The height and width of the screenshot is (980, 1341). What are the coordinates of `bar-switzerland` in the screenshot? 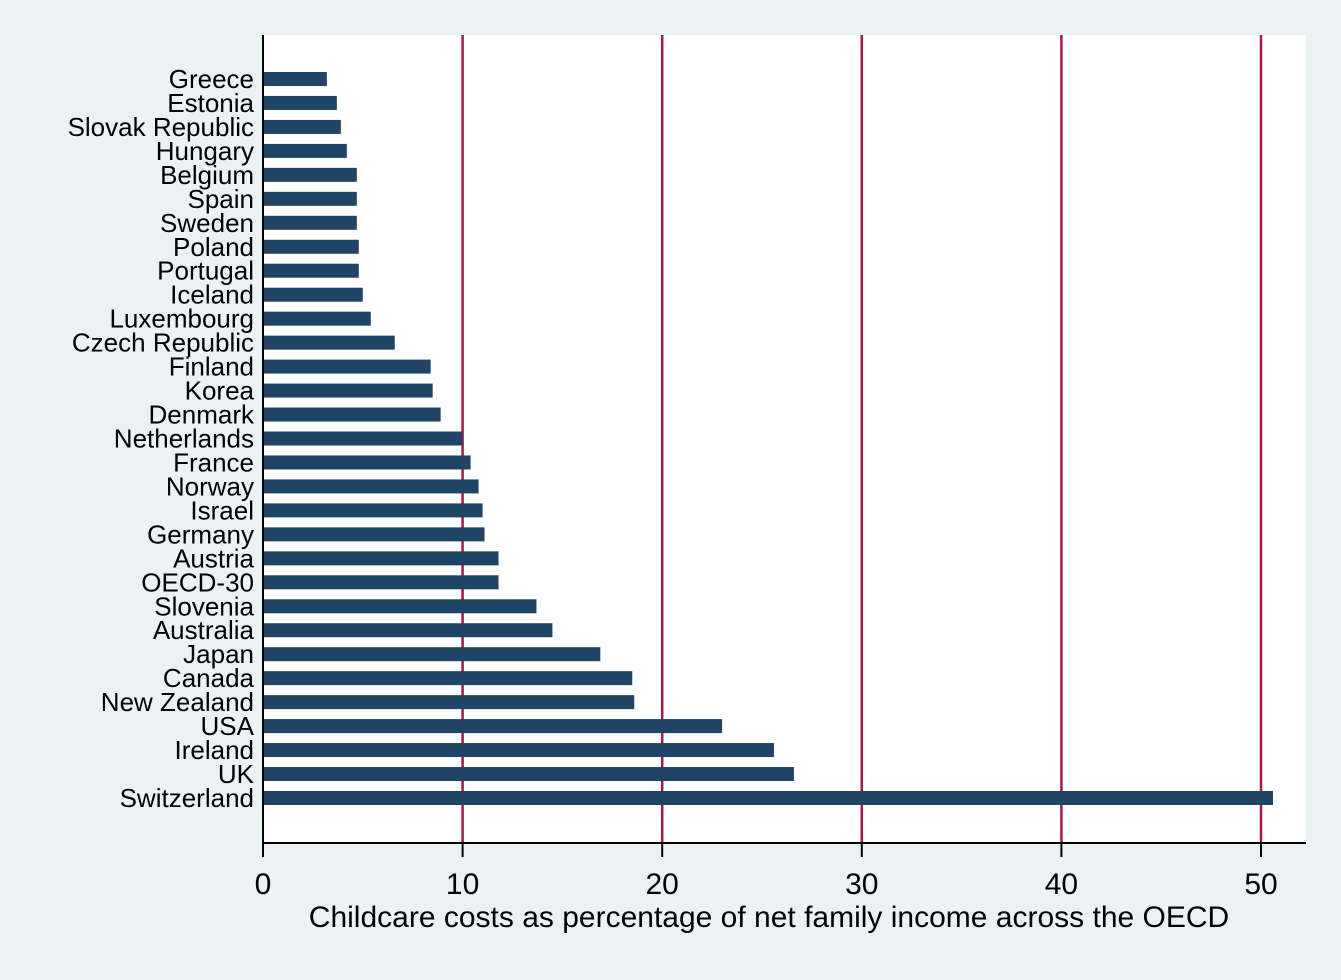 It's located at (768, 798).